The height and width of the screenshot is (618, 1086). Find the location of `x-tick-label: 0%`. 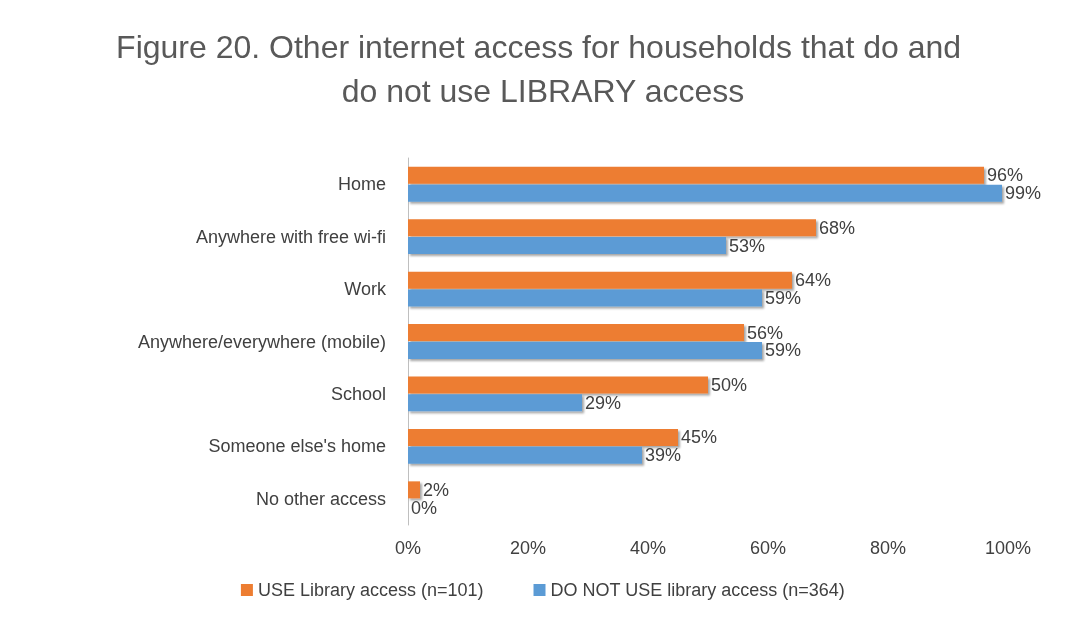

x-tick-label: 0% is located at coordinates (408, 548).